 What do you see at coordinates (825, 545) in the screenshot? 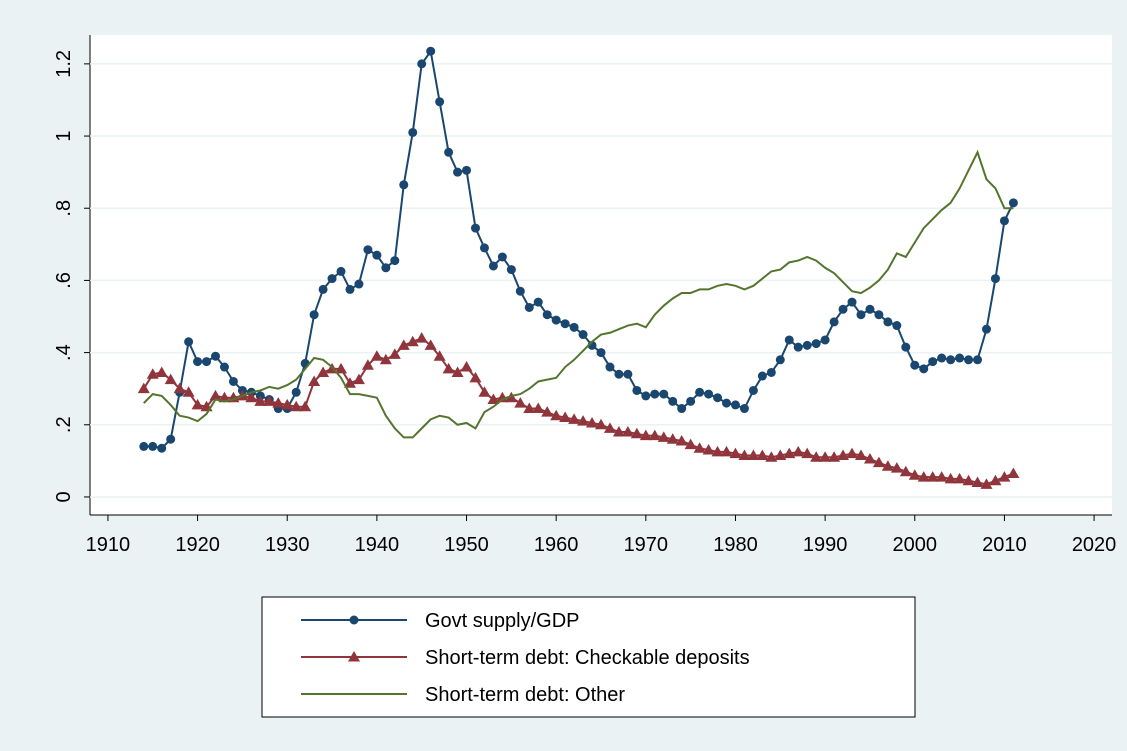
I see `x-tick-label: 1990` at bounding box center [825, 545].